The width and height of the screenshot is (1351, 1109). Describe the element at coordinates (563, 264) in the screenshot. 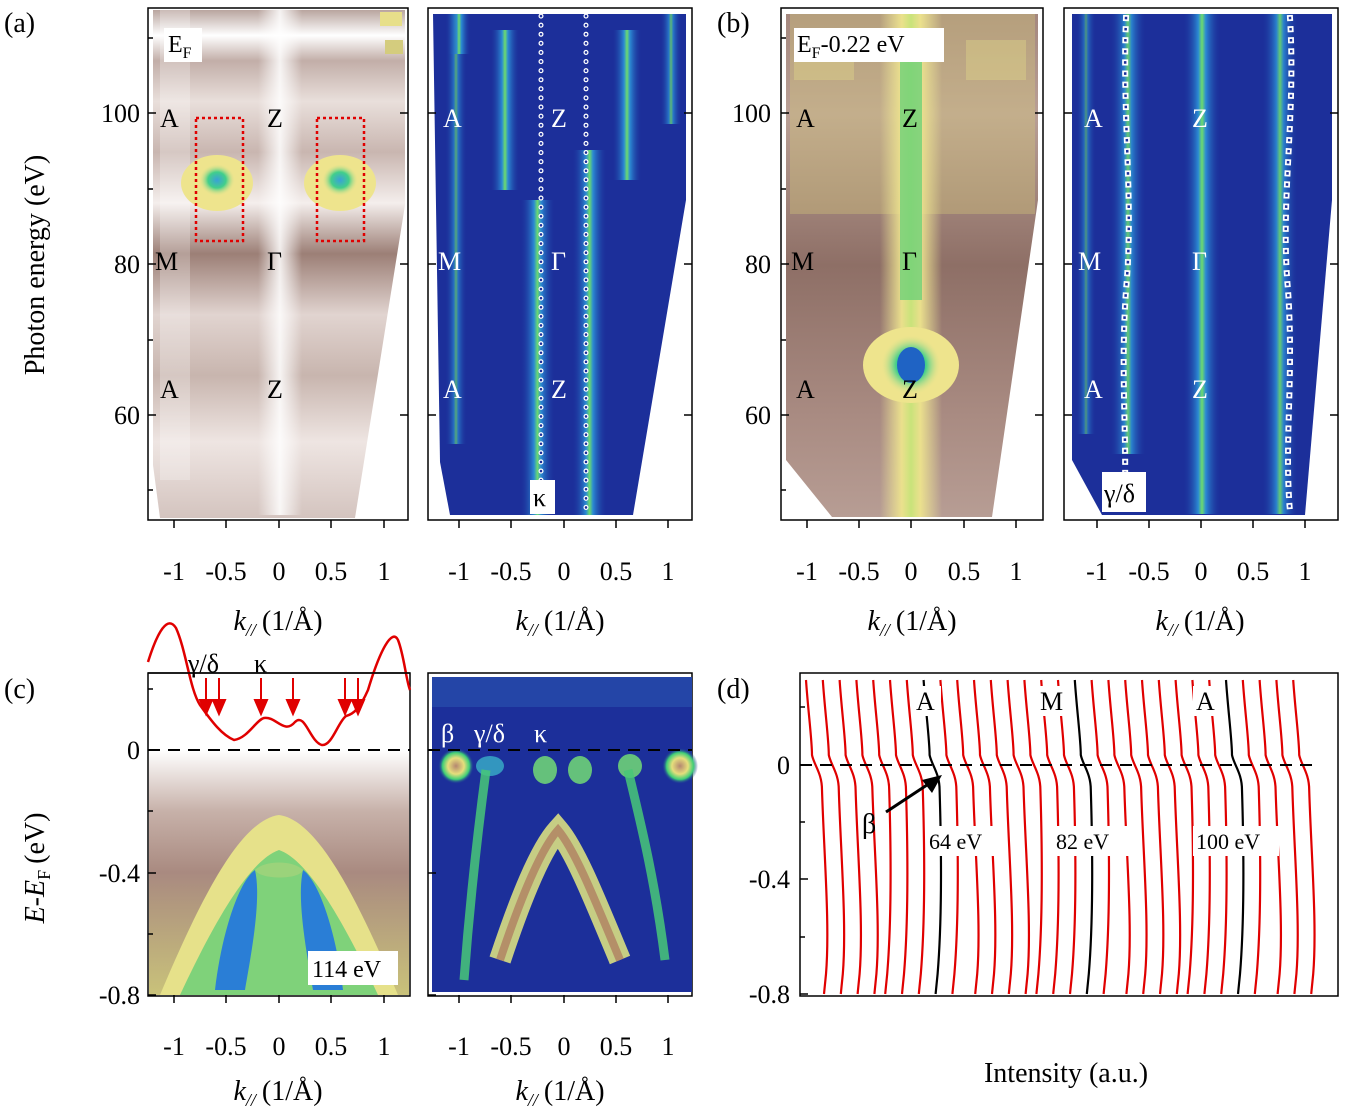

I see `guide-dots-kappa` at that location.